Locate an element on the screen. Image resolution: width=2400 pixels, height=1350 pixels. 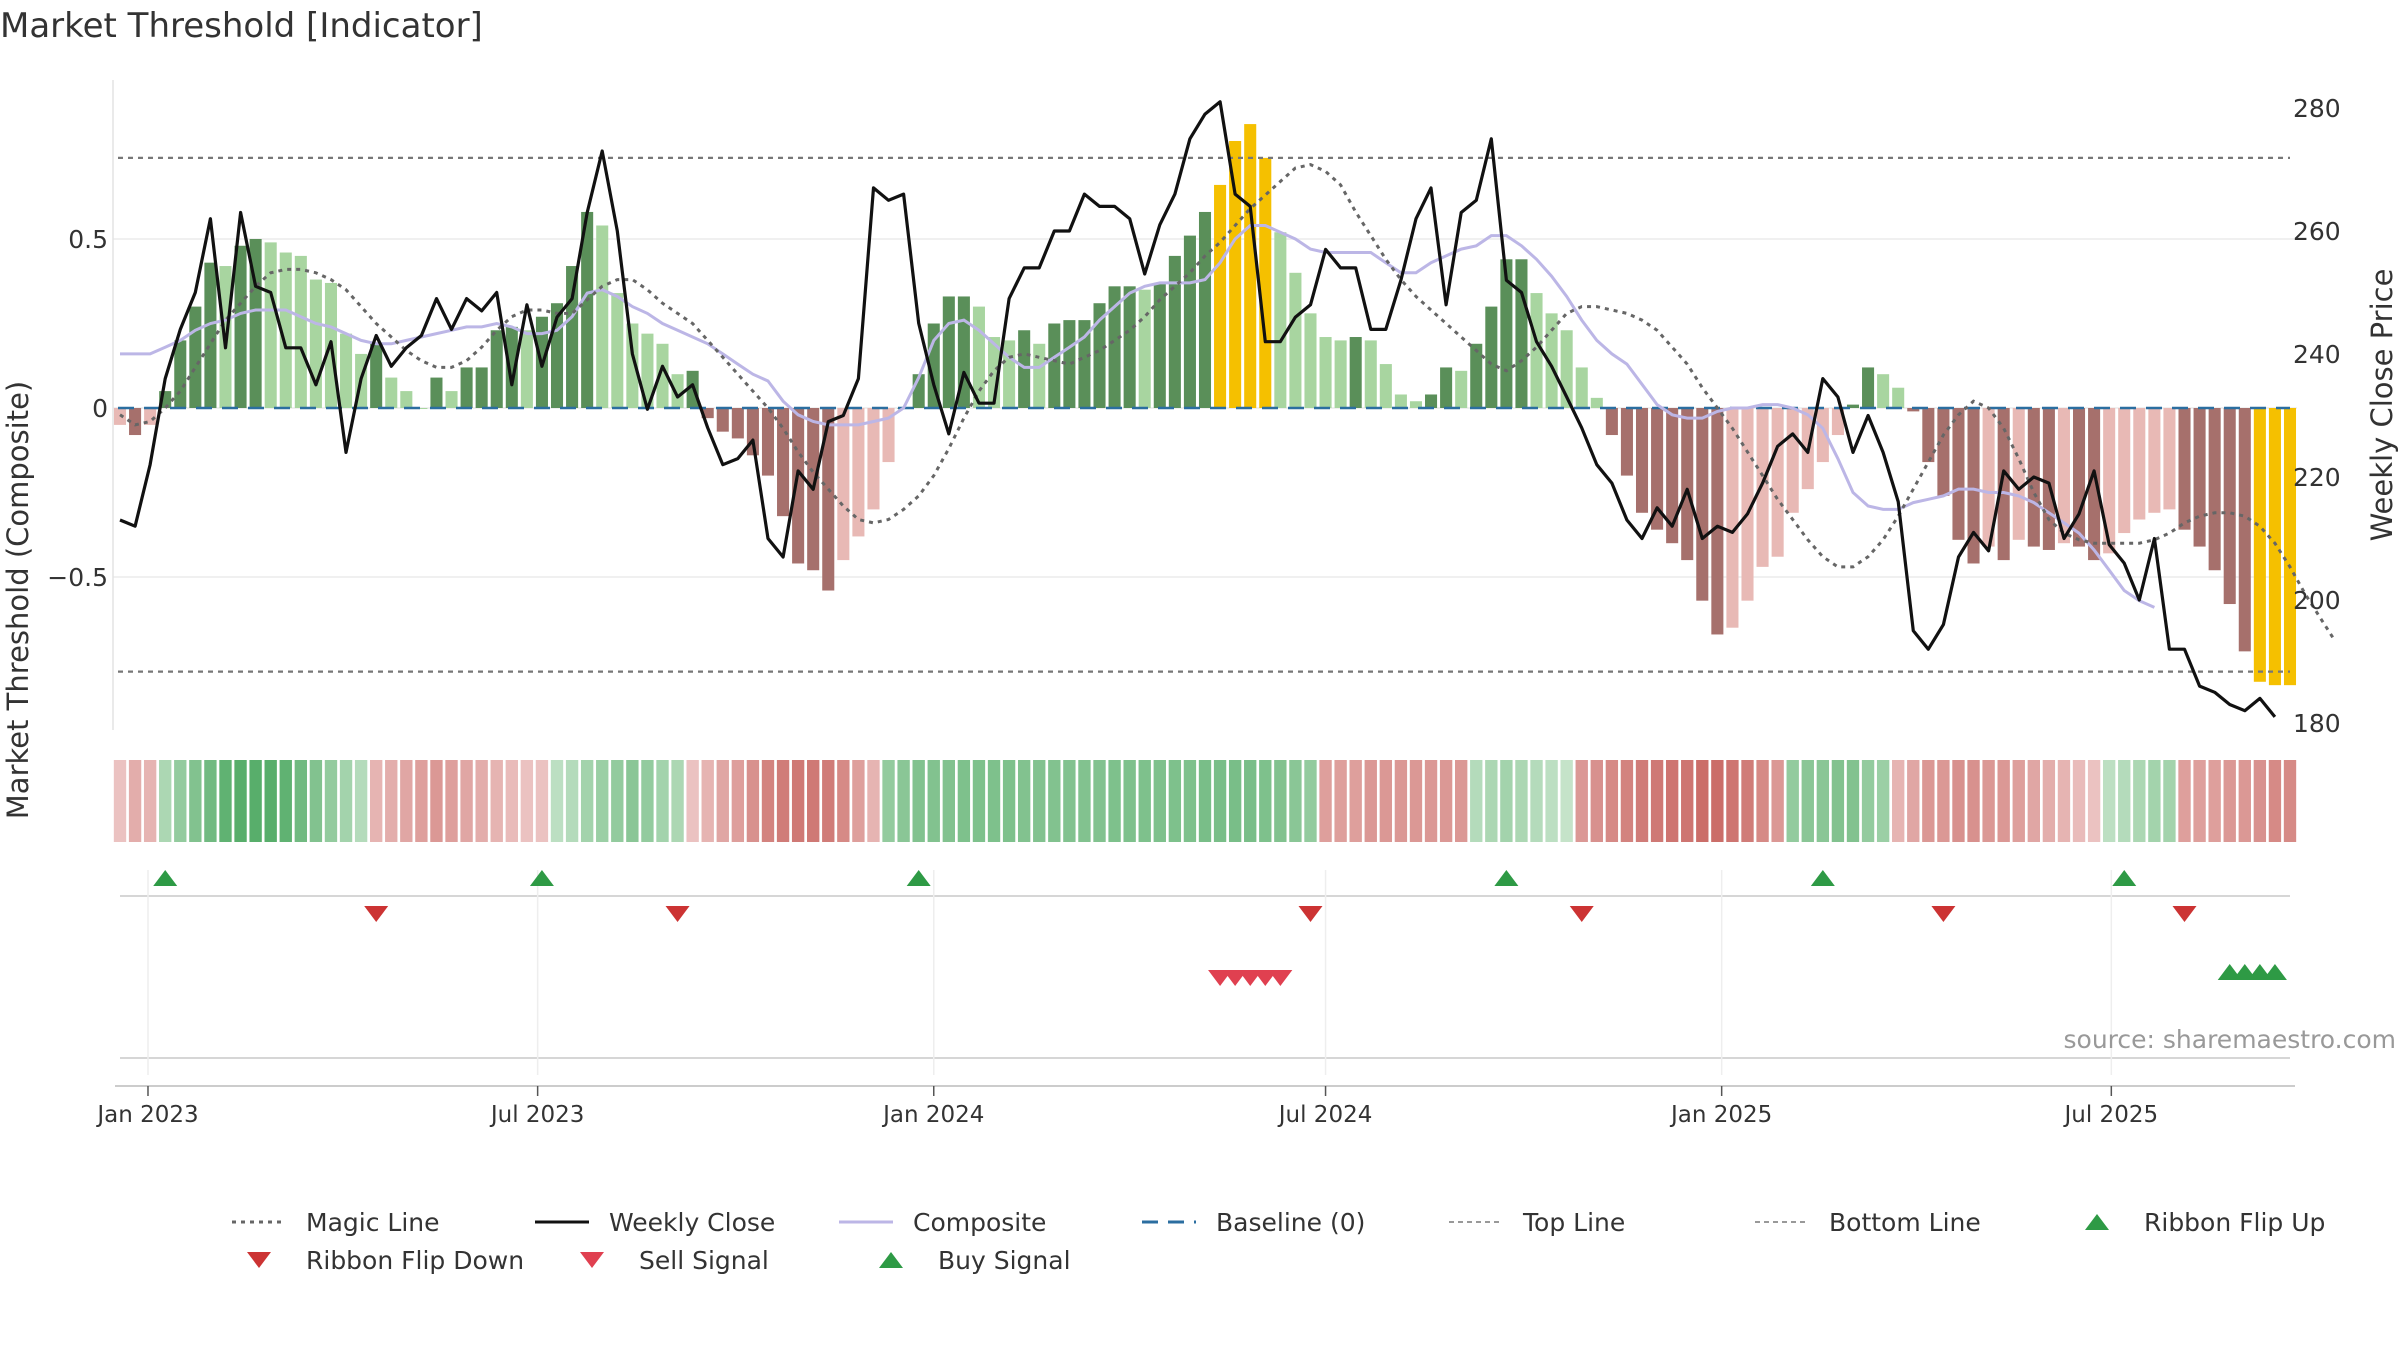
x-tick-label: Jan 2025 is located at coordinates (1720, 1115).